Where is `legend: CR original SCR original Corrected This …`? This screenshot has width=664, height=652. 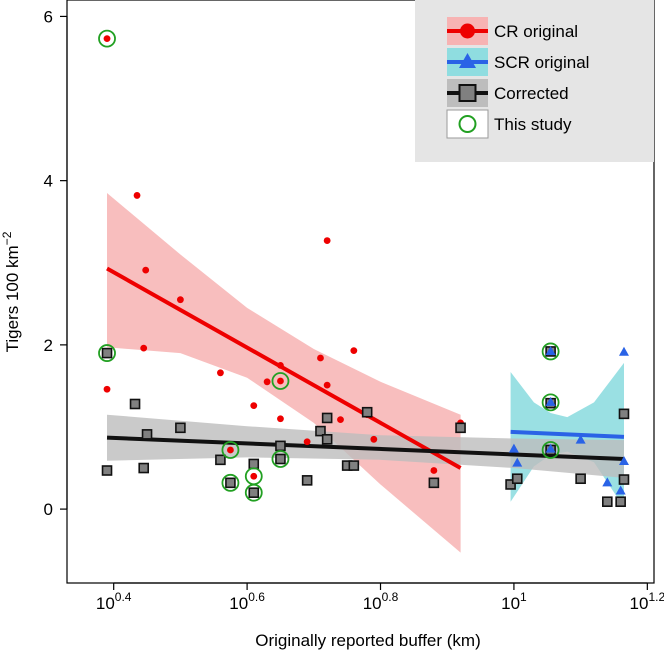 legend: CR original SCR original Corrected This … is located at coordinates (534, 81).